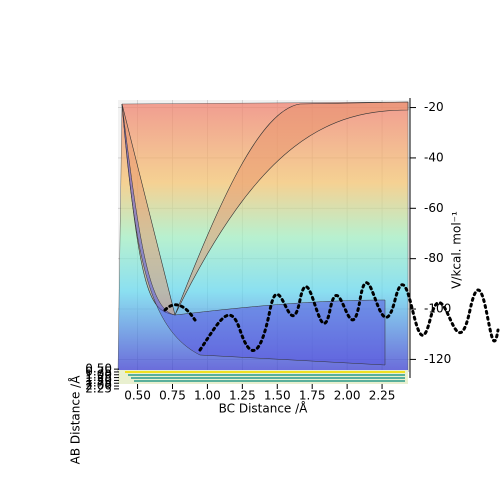 This screenshot has width=500, height=504. Describe the element at coordinates (434, 258) in the screenshot. I see `z-tick-label: -80` at that location.